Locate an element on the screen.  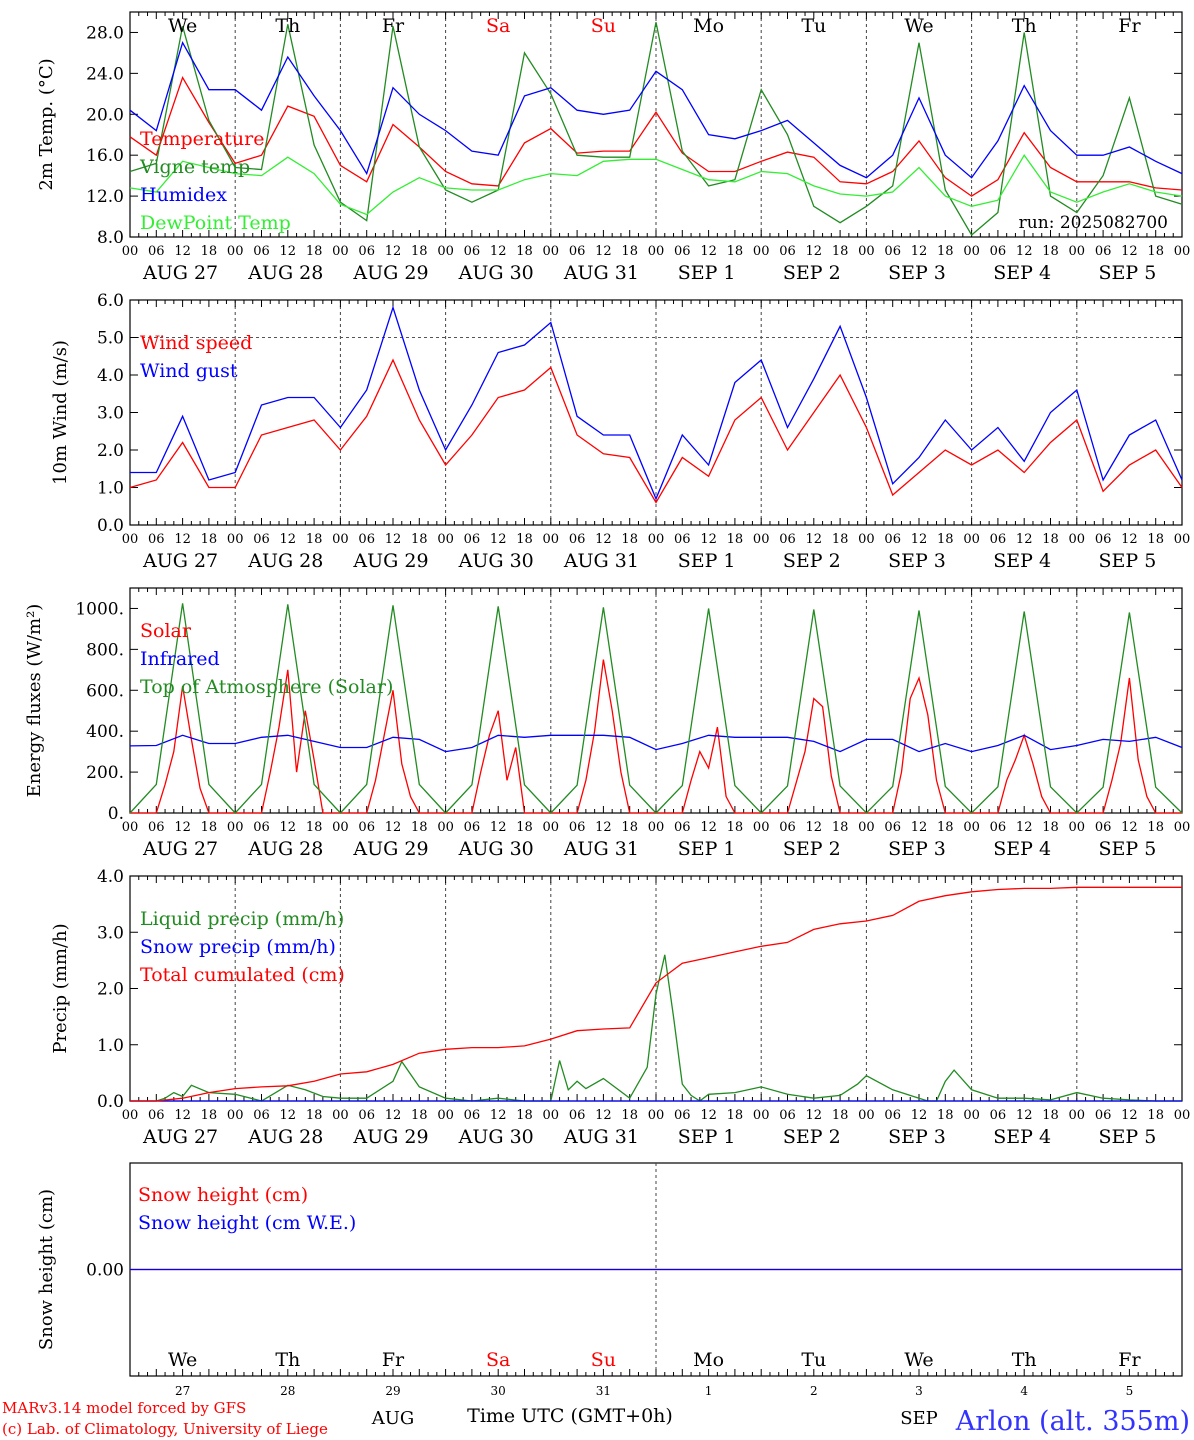
date-label: AUG 31 is located at coordinates (601, 849).